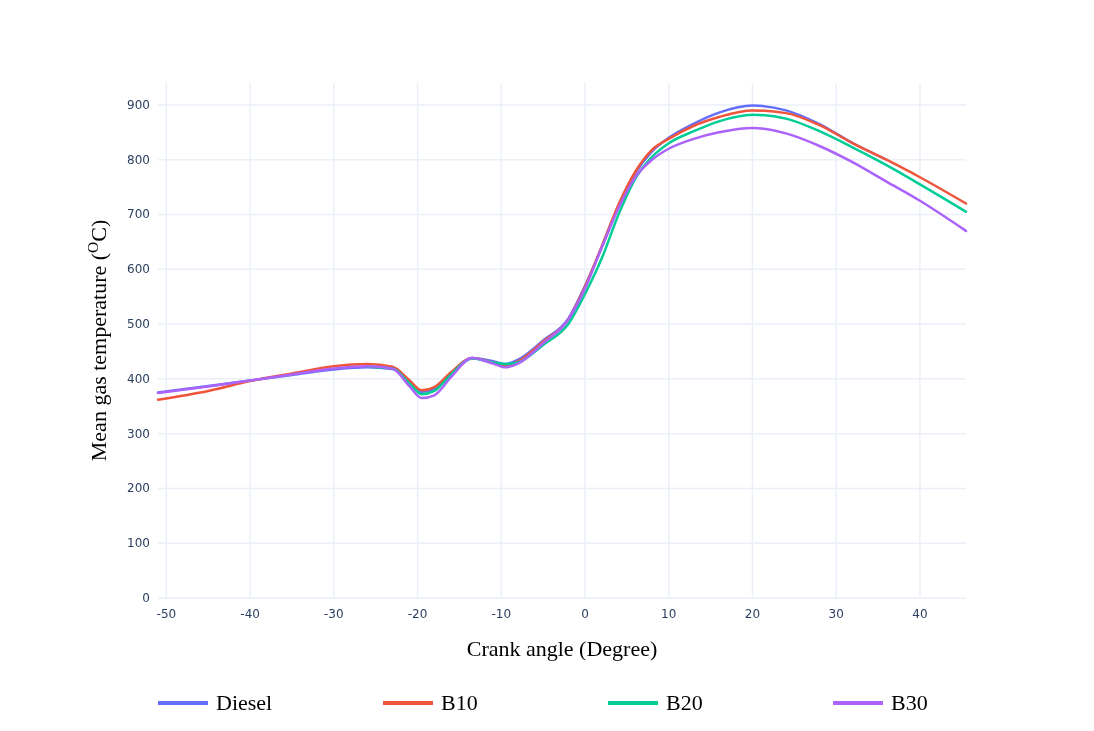 The height and width of the screenshot is (731, 1094). What do you see at coordinates (138, 104) in the screenshot?
I see `y-tick-label: 900` at bounding box center [138, 104].